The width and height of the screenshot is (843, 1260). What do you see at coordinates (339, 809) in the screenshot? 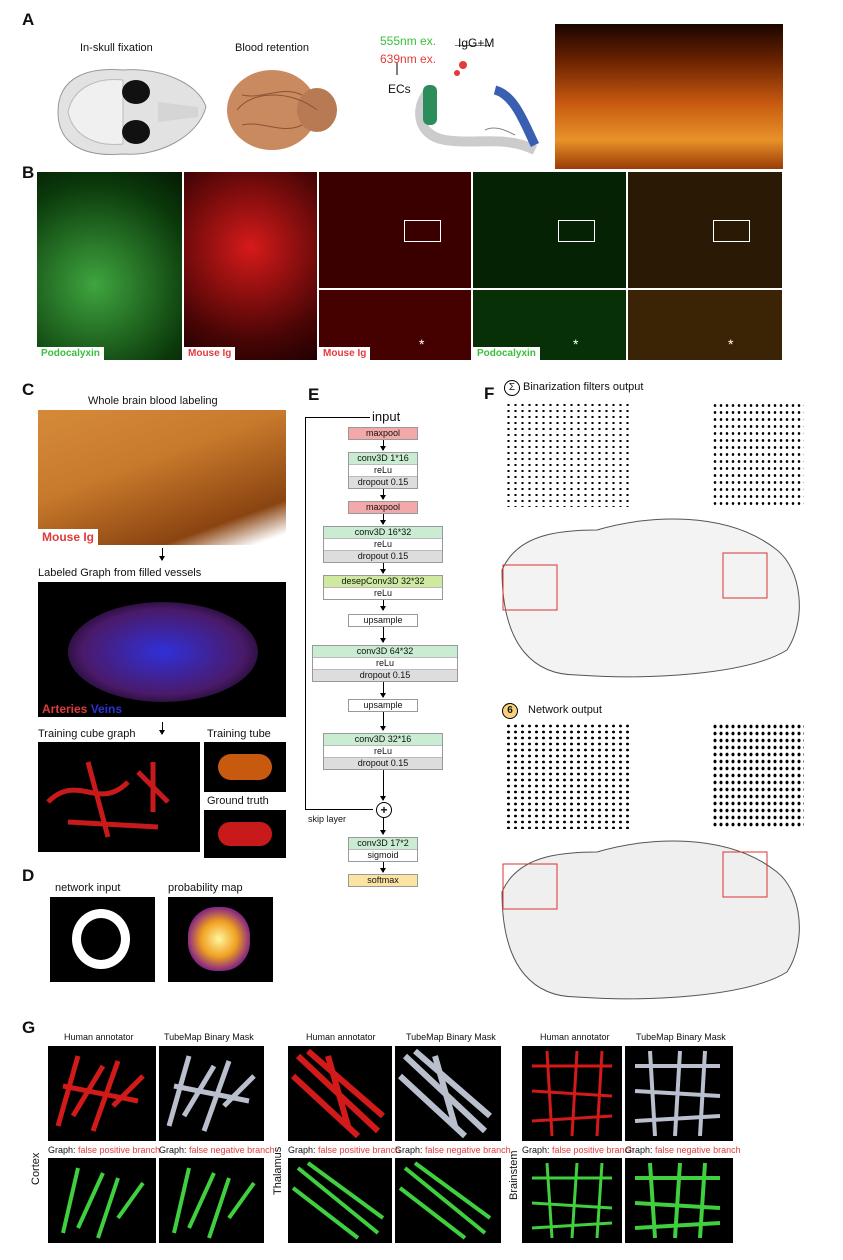
I see `skip-line-bottom` at bounding box center [339, 809].